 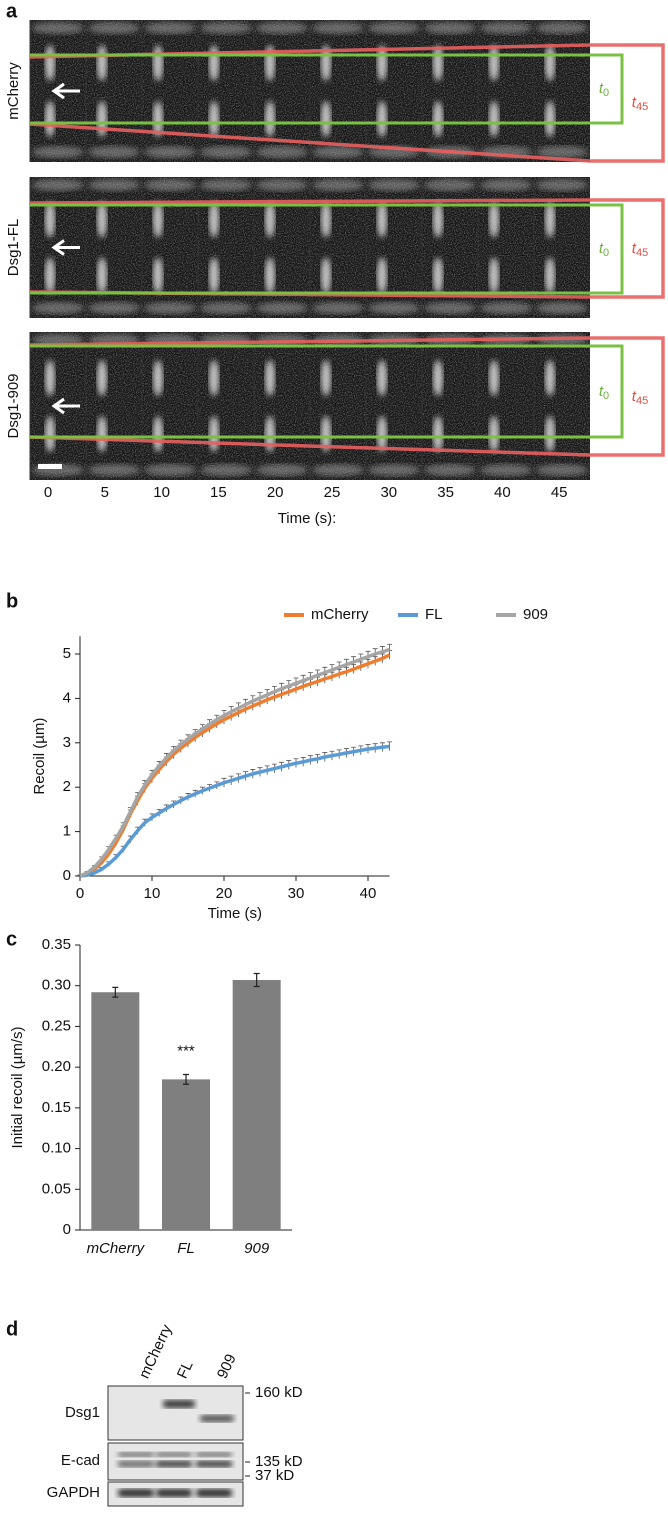 I want to click on row-label: mCherry, so click(x=13, y=91).